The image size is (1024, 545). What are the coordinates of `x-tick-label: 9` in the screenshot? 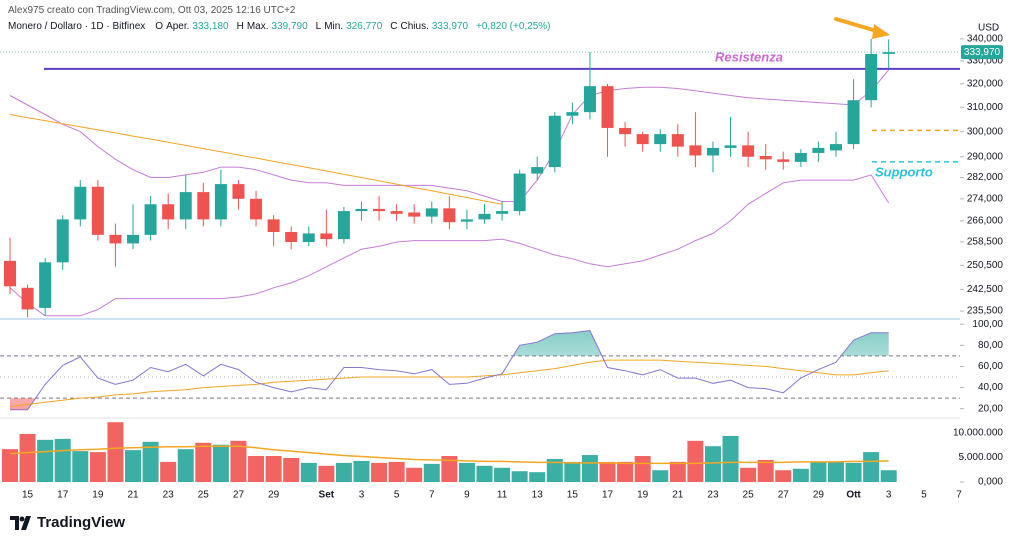 It's located at (467, 495).